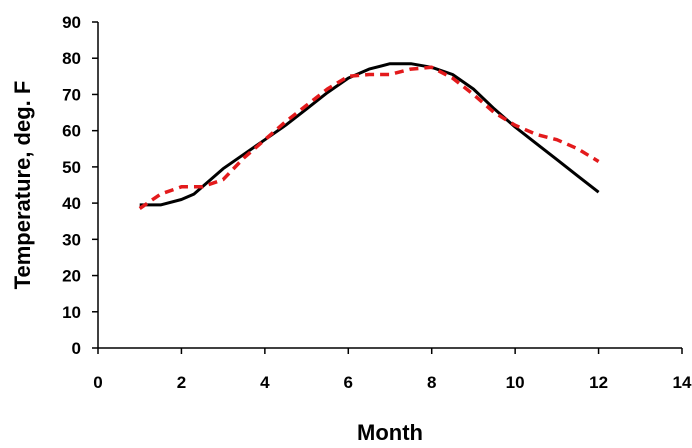 This screenshot has height=448, width=692. What do you see at coordinates (71, 22) in the screenshot?
I see `y-tick-label: 90` at bounding box center [71, 22].